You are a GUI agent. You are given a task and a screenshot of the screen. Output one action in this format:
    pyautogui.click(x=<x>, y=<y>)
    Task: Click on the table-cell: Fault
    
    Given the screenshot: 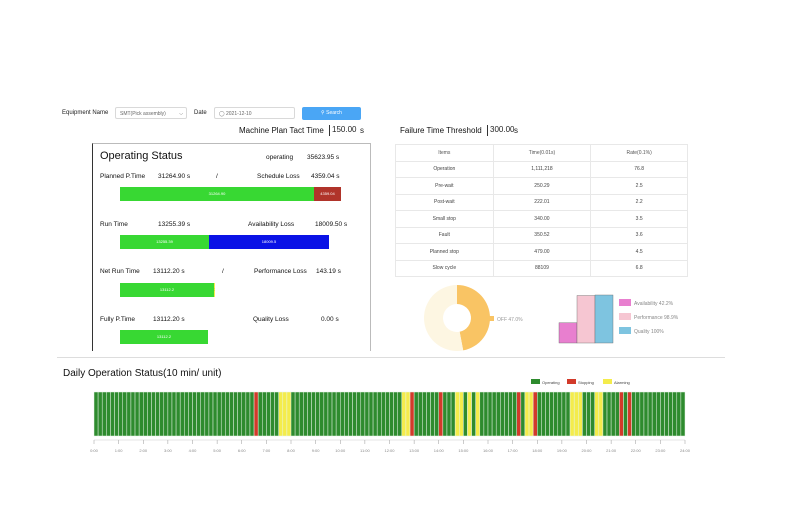 What is the action you would take?
    pyautogui.click(x=444, y=235)
    